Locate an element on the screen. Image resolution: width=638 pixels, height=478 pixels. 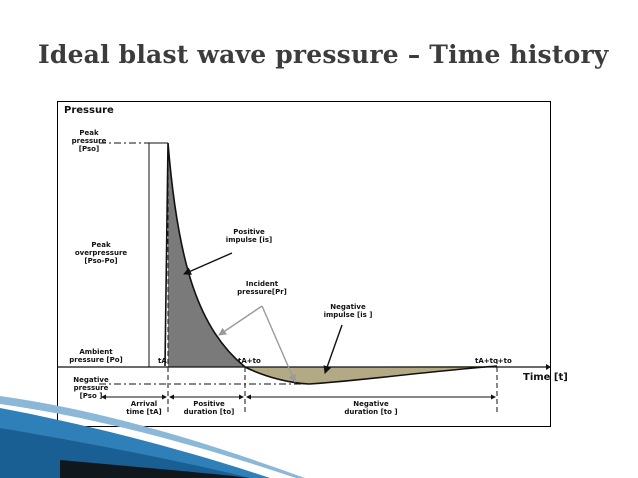
positive-phase-fill is located at coordinates (206, 255).